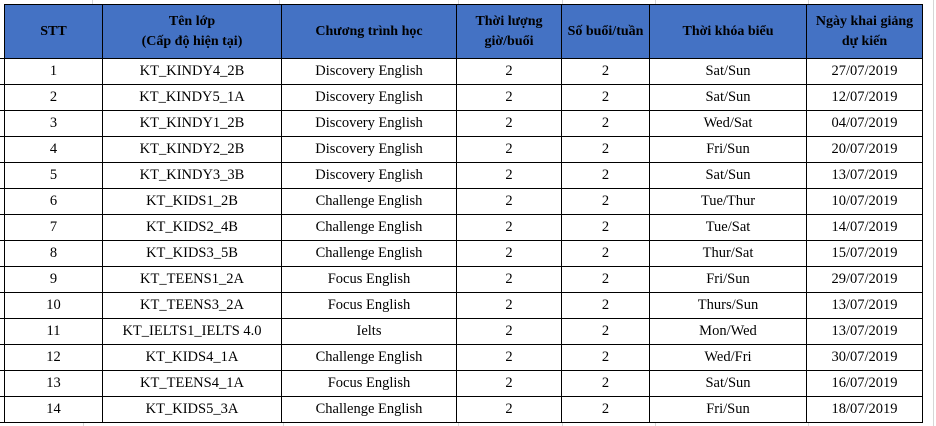 The image size is (936, 426). What do you see at coordinates (728, 123) in the screenshot?
I see `cell-weekly-schedule: Wed/Sat` at bounding box center [728, 123].